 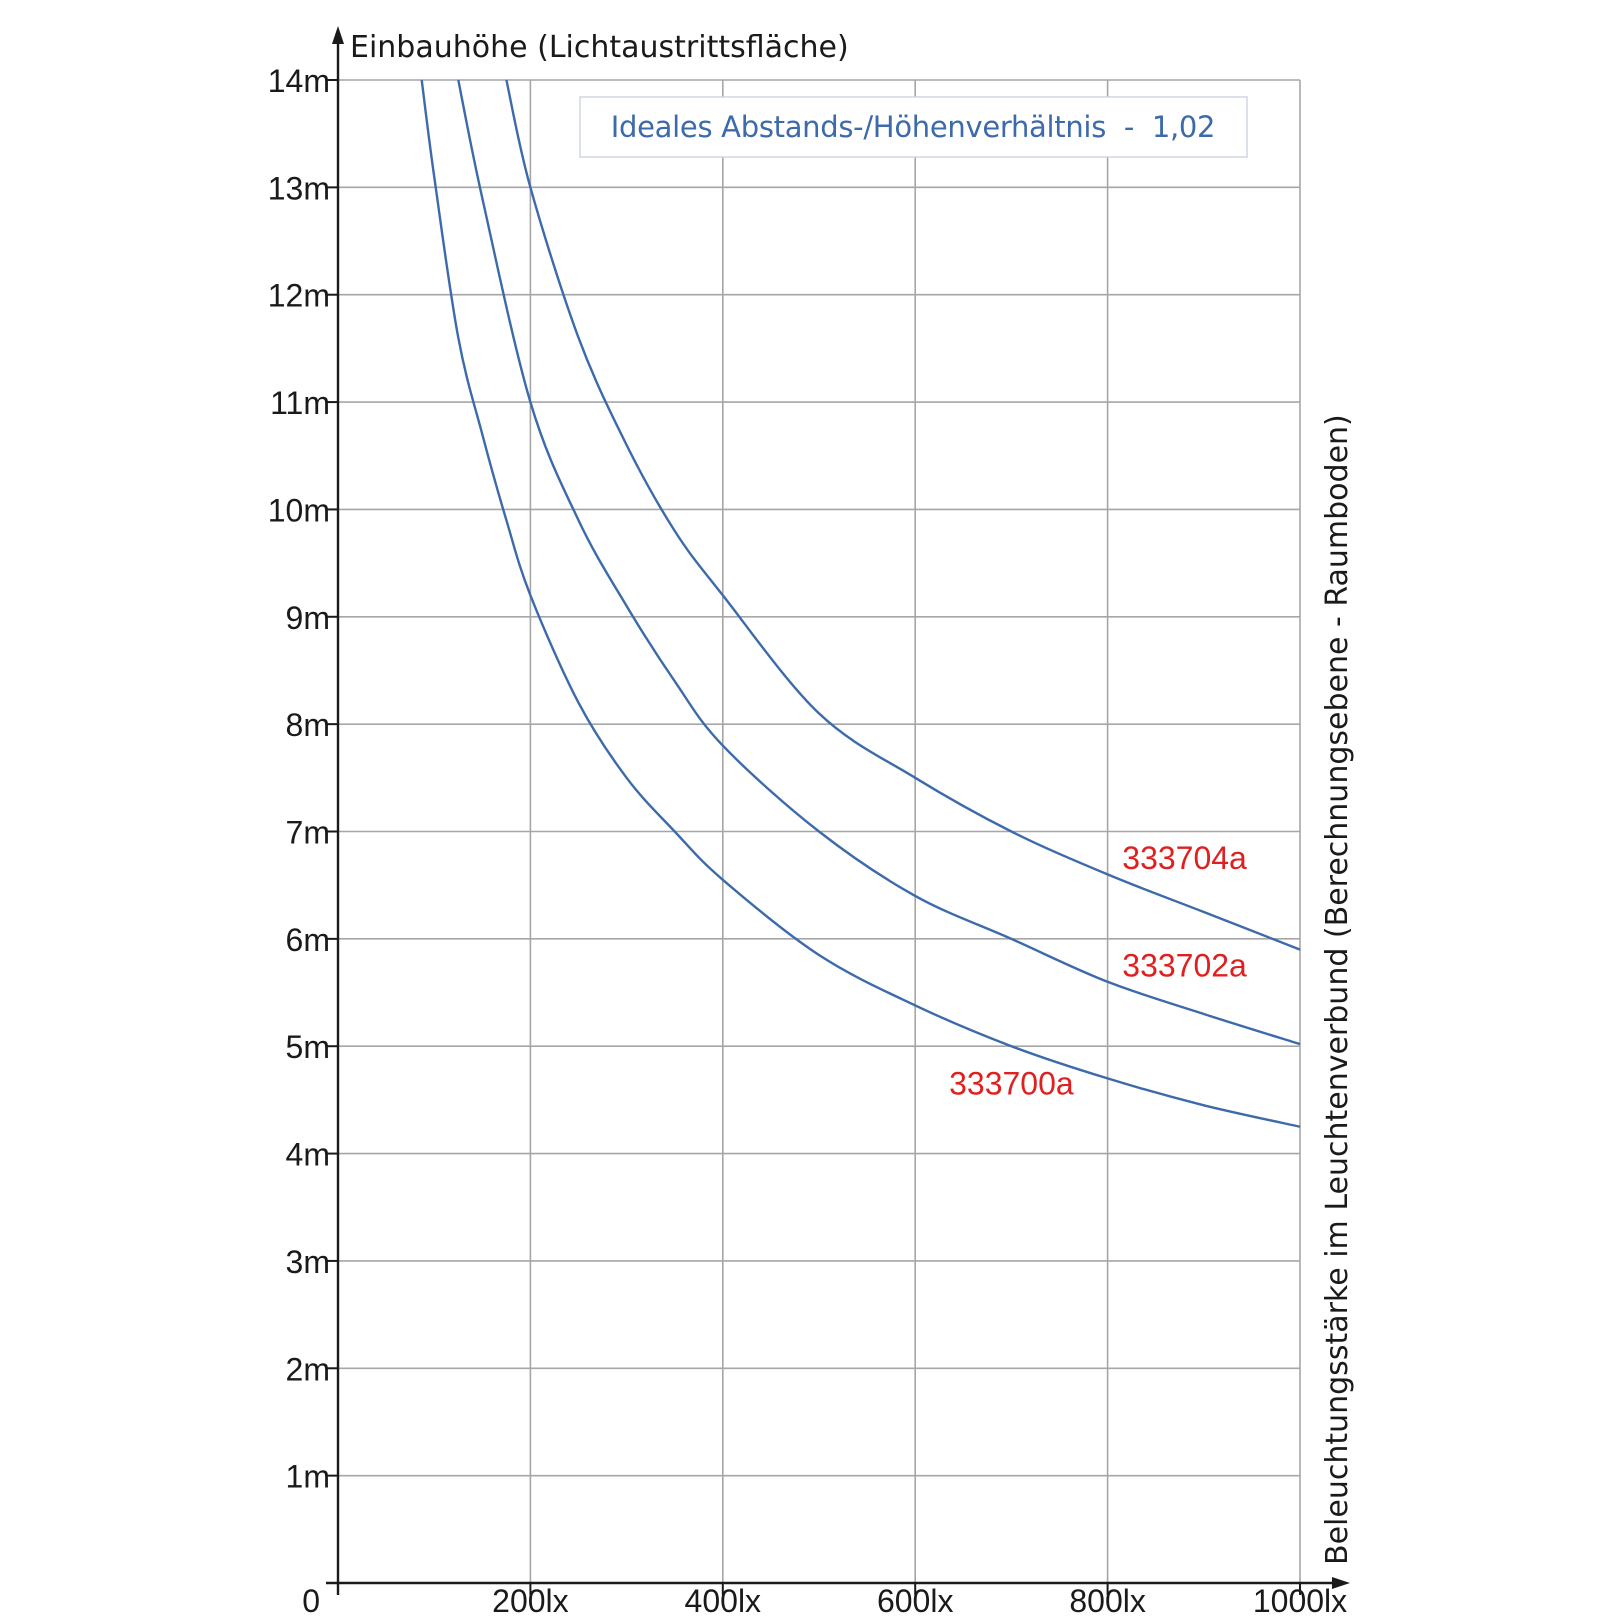 I want to click on y-tick-label: 7m, so click(x=308, y=833).